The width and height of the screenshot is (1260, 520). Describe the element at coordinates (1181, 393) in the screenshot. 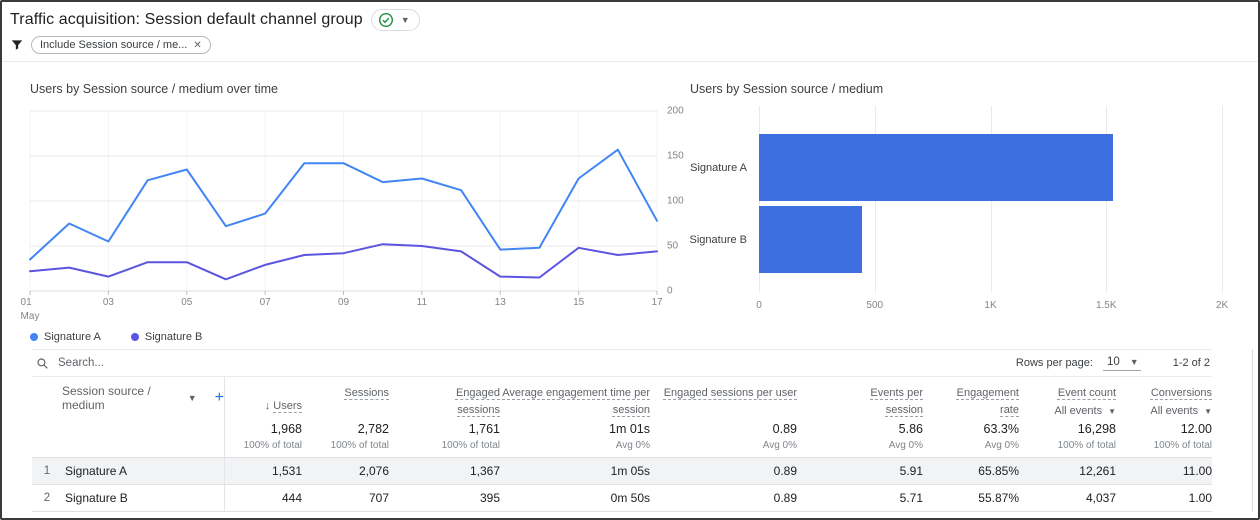

I see `column-header-label: Conversions` at that location.